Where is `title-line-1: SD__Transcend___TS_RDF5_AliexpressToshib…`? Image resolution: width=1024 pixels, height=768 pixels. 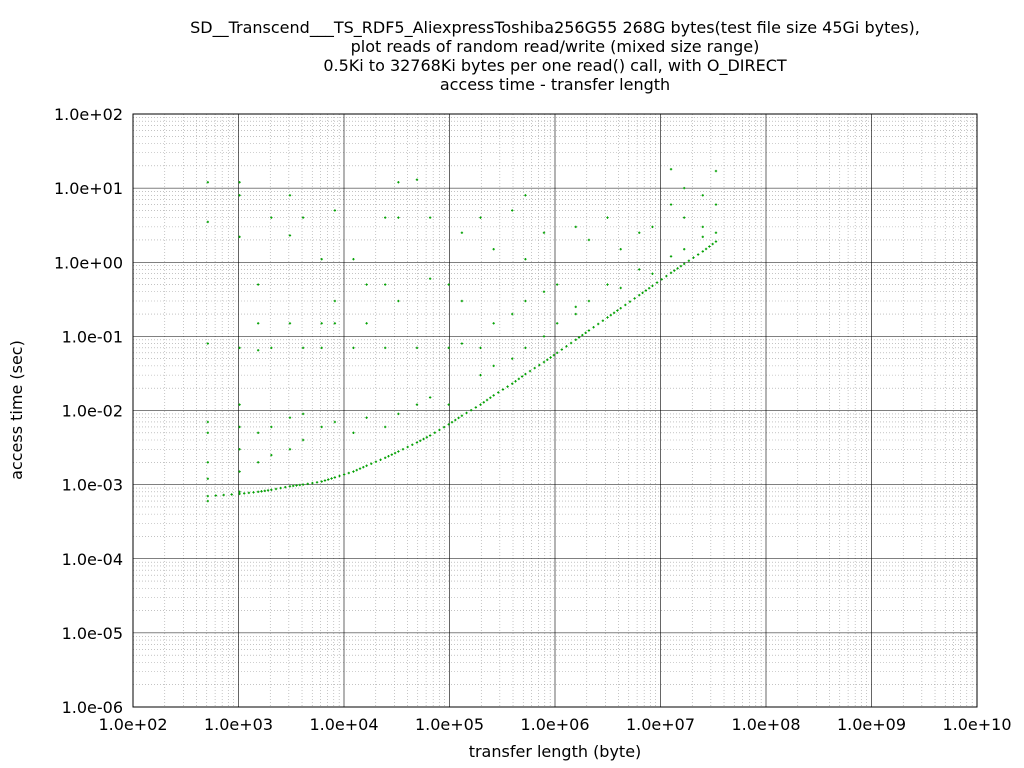
title-line-1: SD__Transcend___TS_RDF5_AliexpressToshib… is located at coordinates (555, 28).